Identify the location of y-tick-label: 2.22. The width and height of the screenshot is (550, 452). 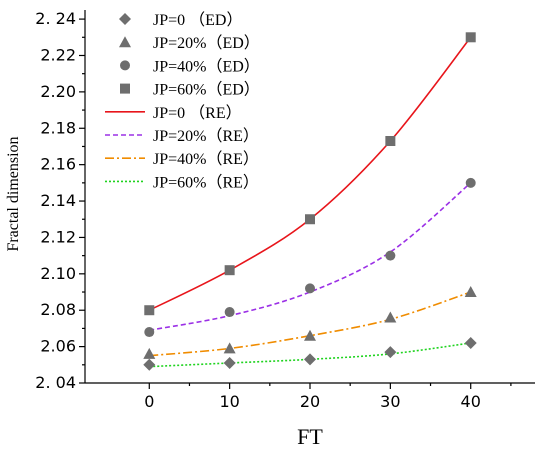
(58, 54).